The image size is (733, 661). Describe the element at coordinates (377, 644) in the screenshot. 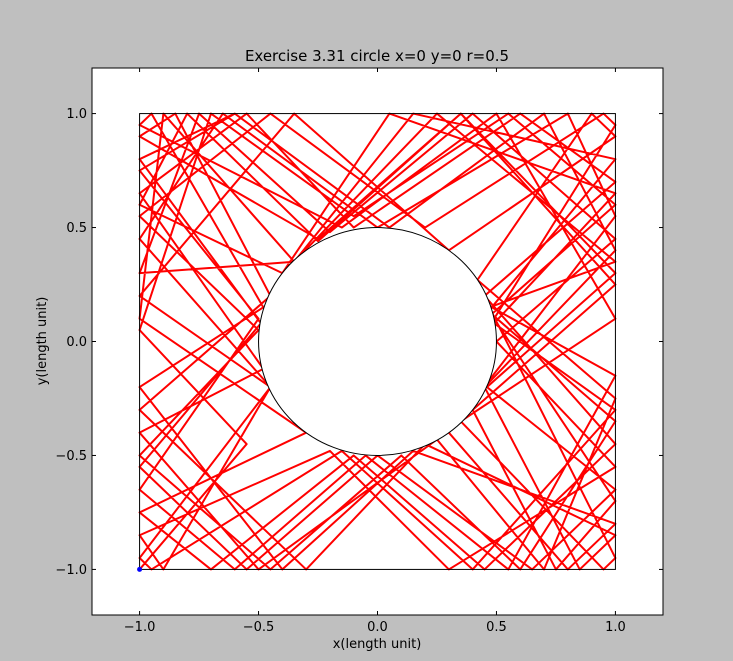

I see `x-axis-label: x(length unit)` at that location.